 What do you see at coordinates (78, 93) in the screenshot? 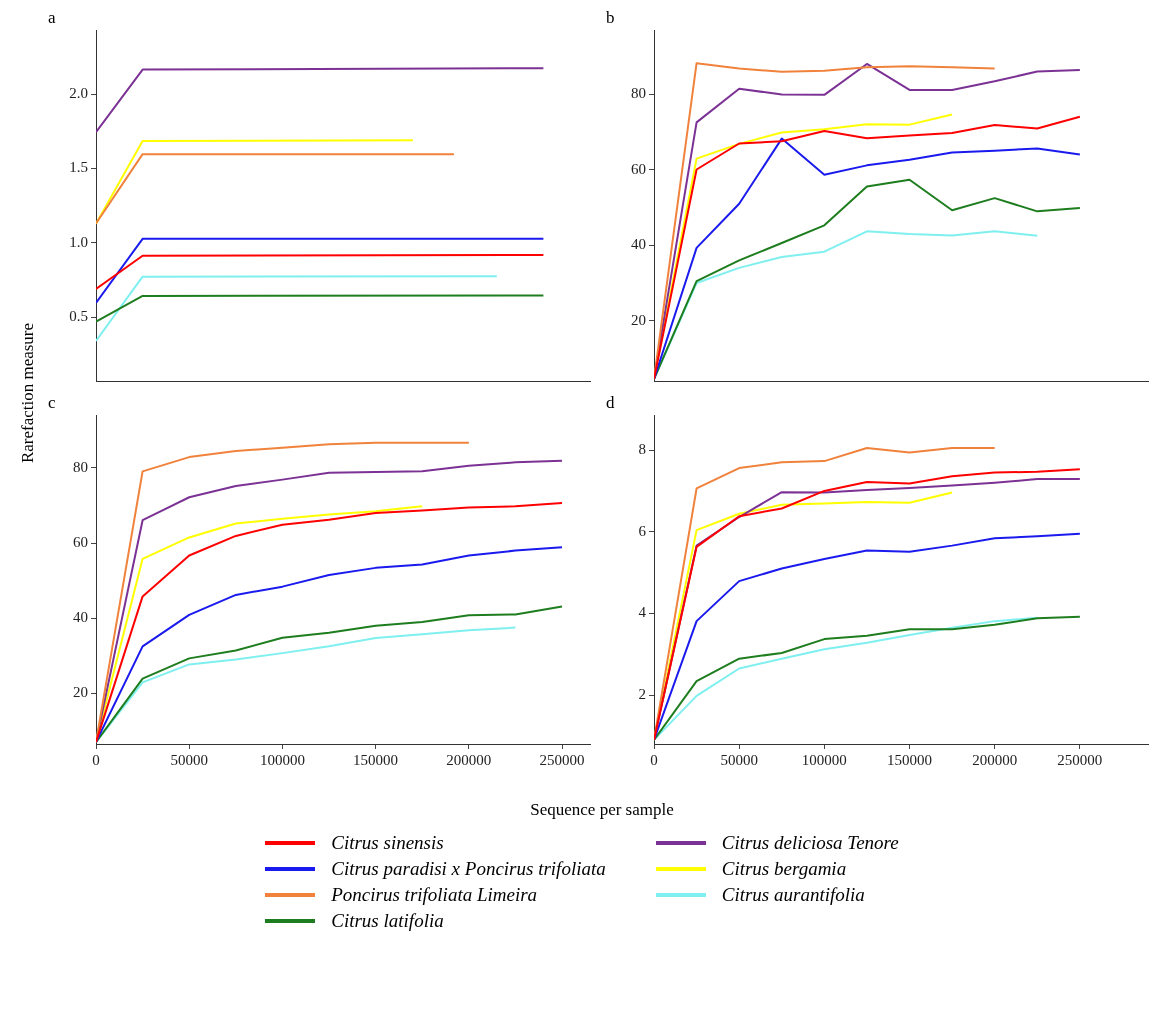
I see `y-tick-label: 2.0` at bounding box center [78, 93].